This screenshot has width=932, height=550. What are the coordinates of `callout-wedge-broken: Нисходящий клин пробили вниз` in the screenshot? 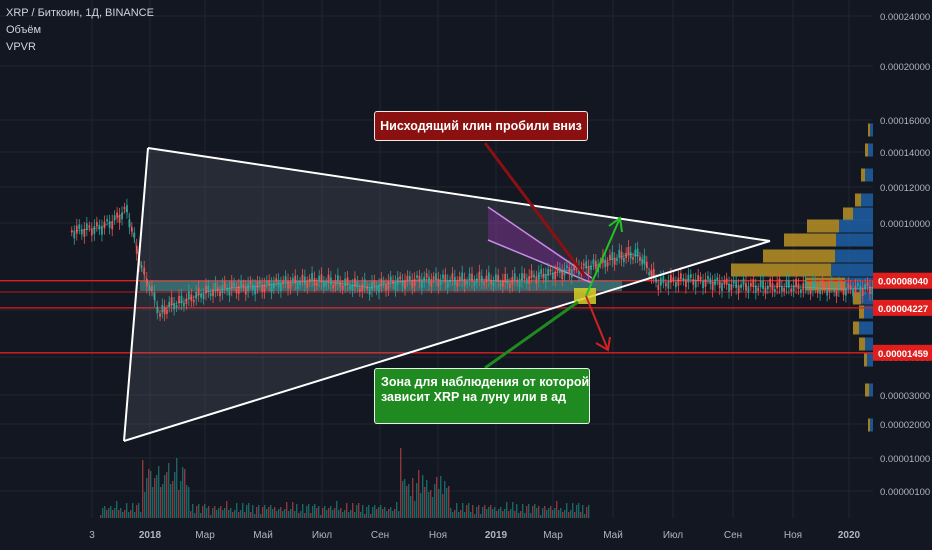 It's located at (481, 126).